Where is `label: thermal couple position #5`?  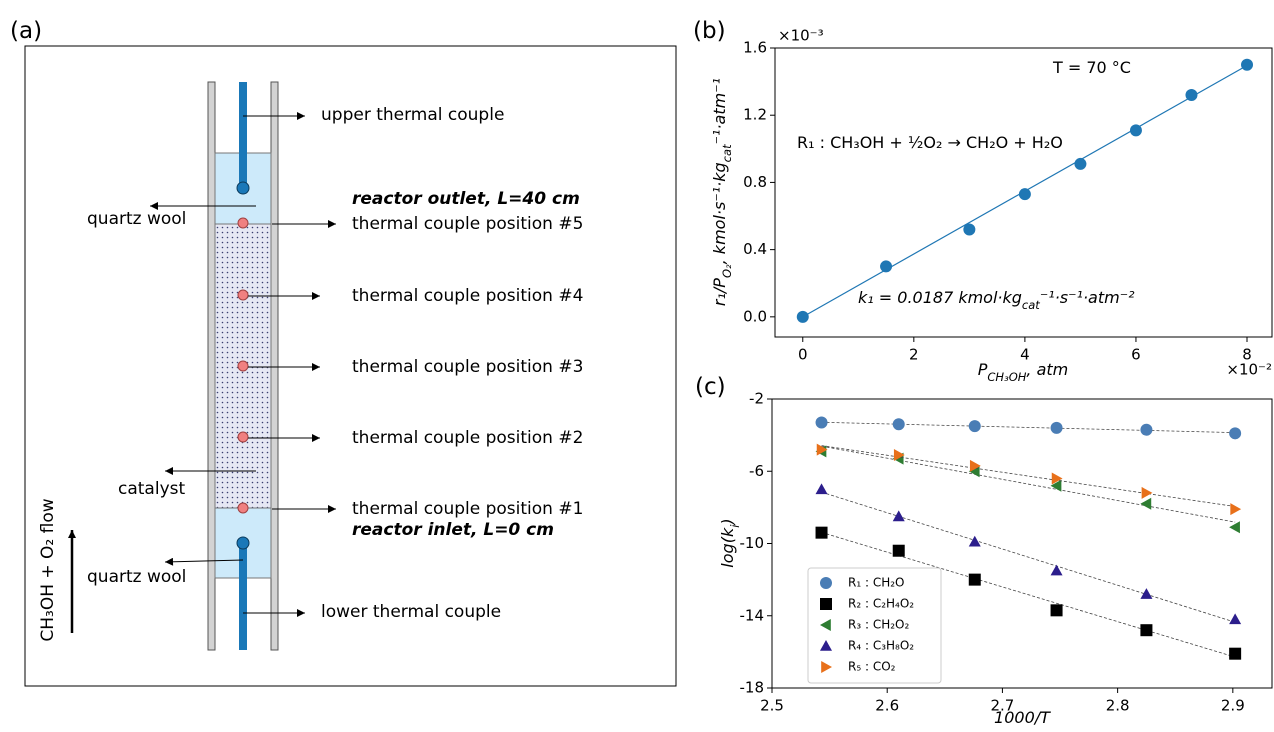
label: thermal couple position #5 is located at coordinates (467, 224).